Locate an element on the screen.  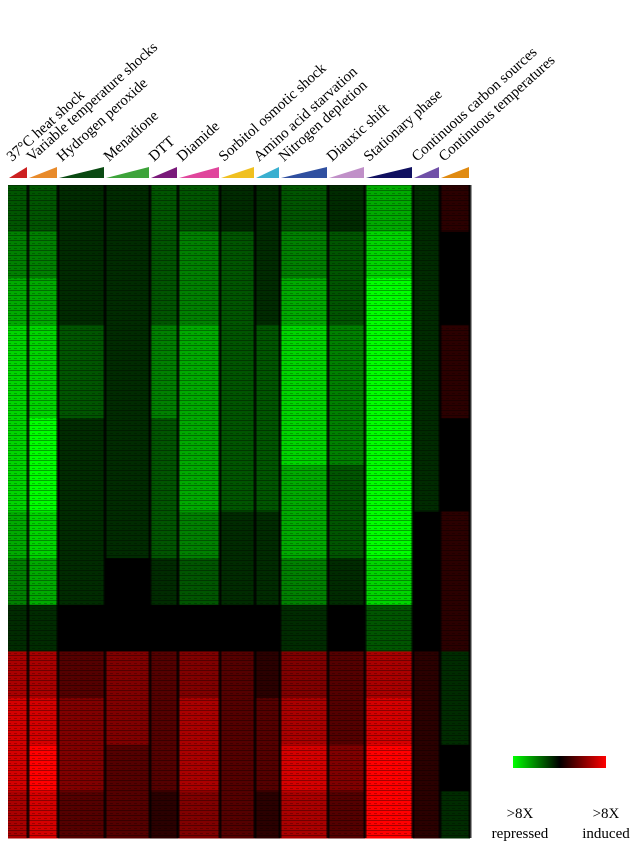
condition-label: Variable temperature shocks is located at coordinates (92, 102).